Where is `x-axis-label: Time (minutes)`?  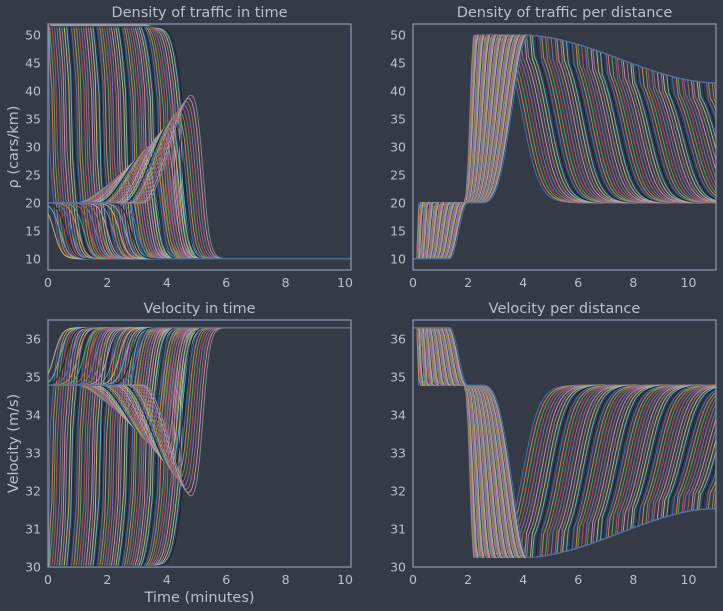 x-axis-label: Time (minutes) is located at coordinates (198, 598).